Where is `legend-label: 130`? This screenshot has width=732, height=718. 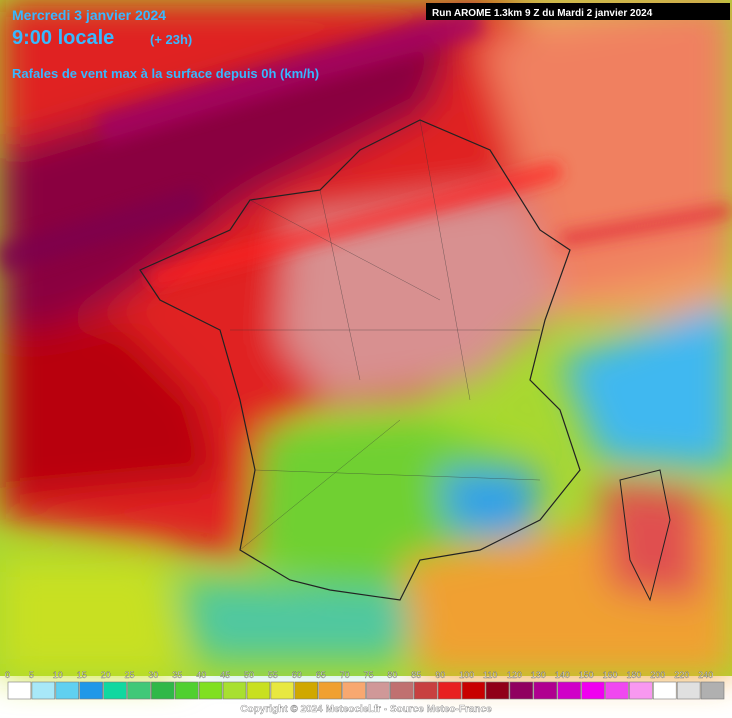 legend-label: 130 is located at coordinates (538, 675).